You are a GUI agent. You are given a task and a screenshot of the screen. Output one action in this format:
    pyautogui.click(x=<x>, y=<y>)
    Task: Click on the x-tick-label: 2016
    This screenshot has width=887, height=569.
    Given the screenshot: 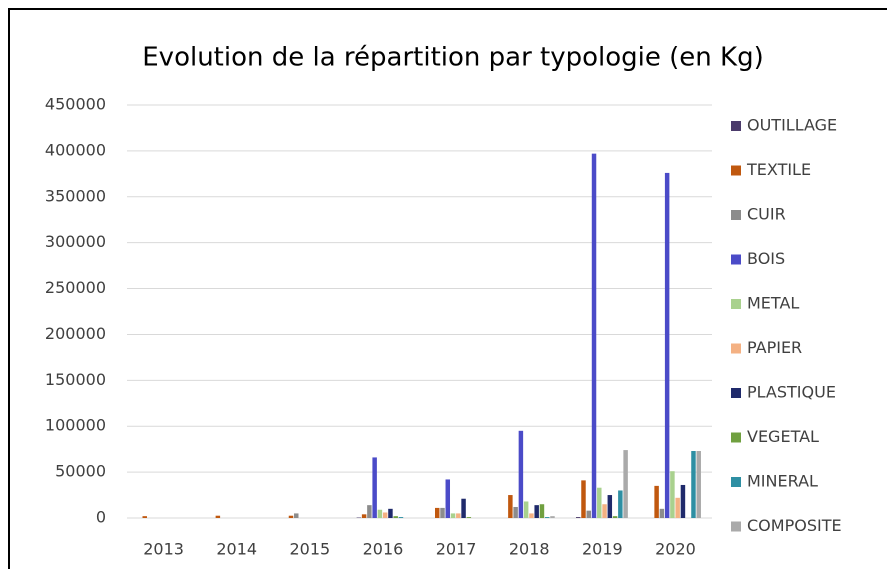 What is the action you would take?
    pyautogui.click(x=383, y=549)
    